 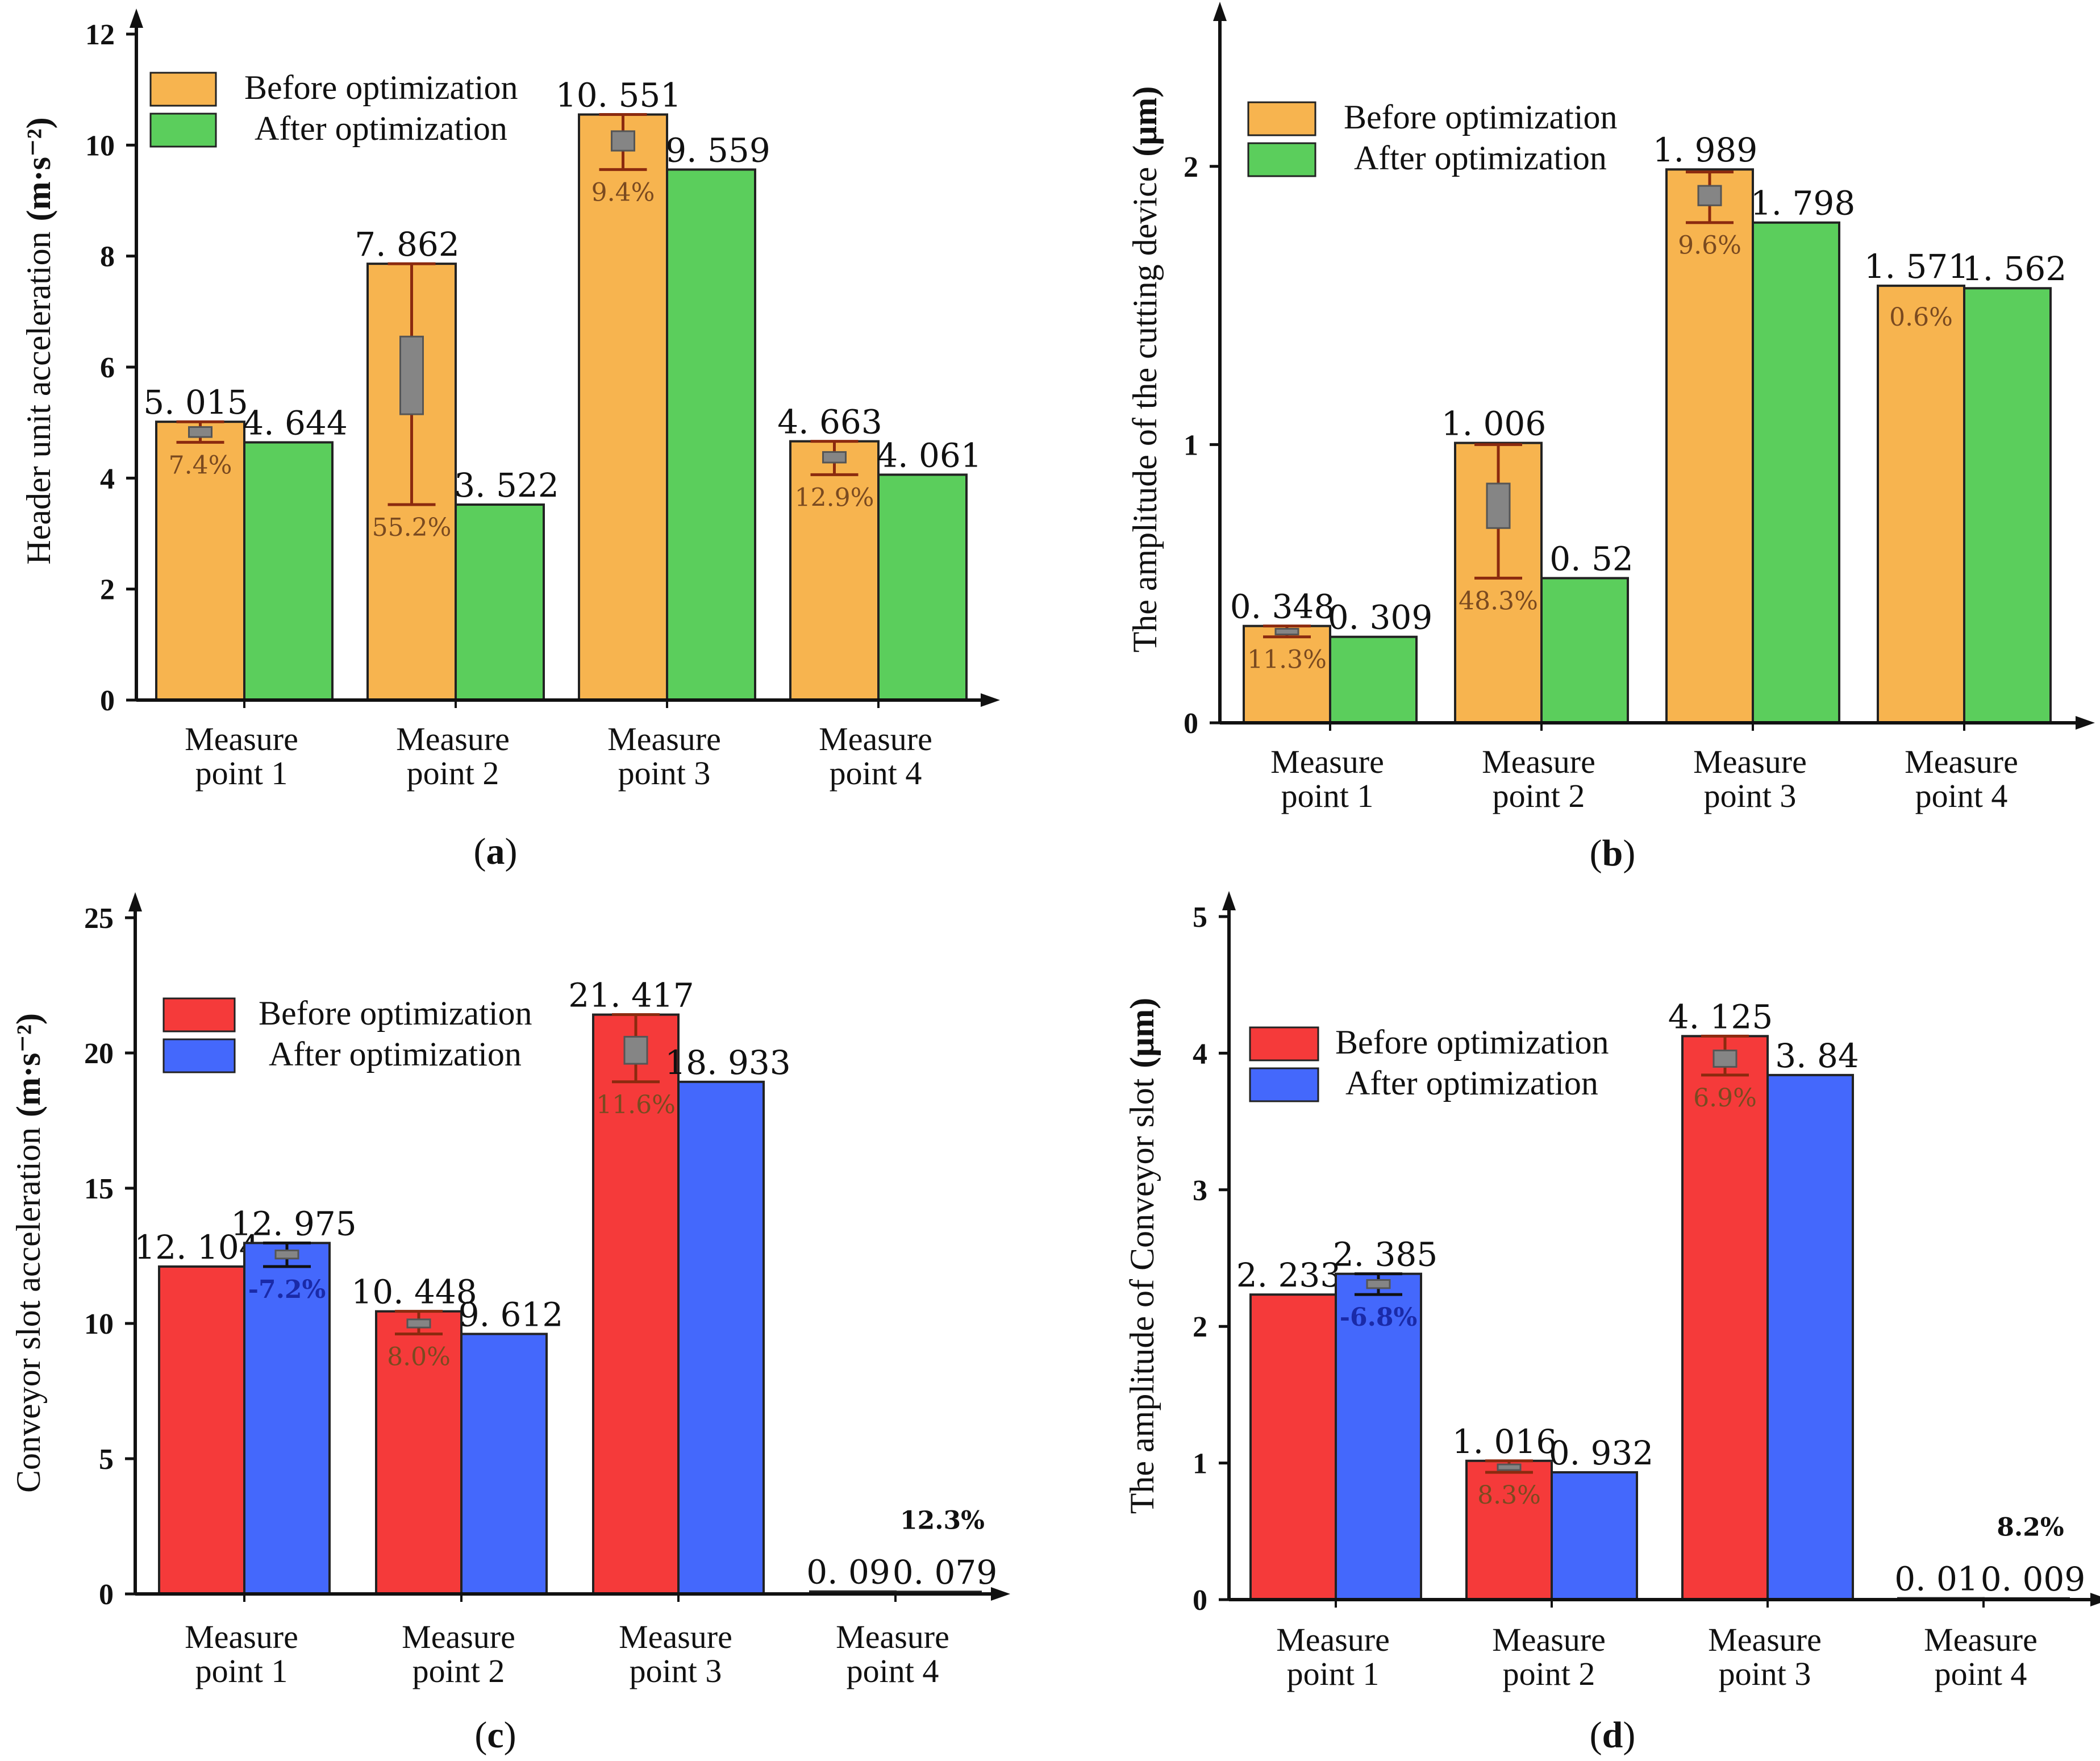 I want to click on legend-label-before: Before optimization, so click(x=1481, y=117).